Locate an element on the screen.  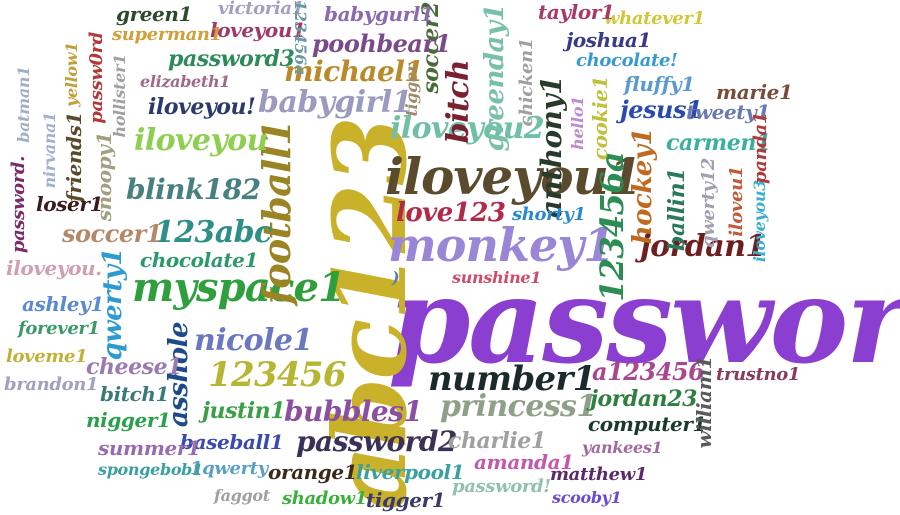
word-cookie1: cookie1 is located at coordinates (600, 118).